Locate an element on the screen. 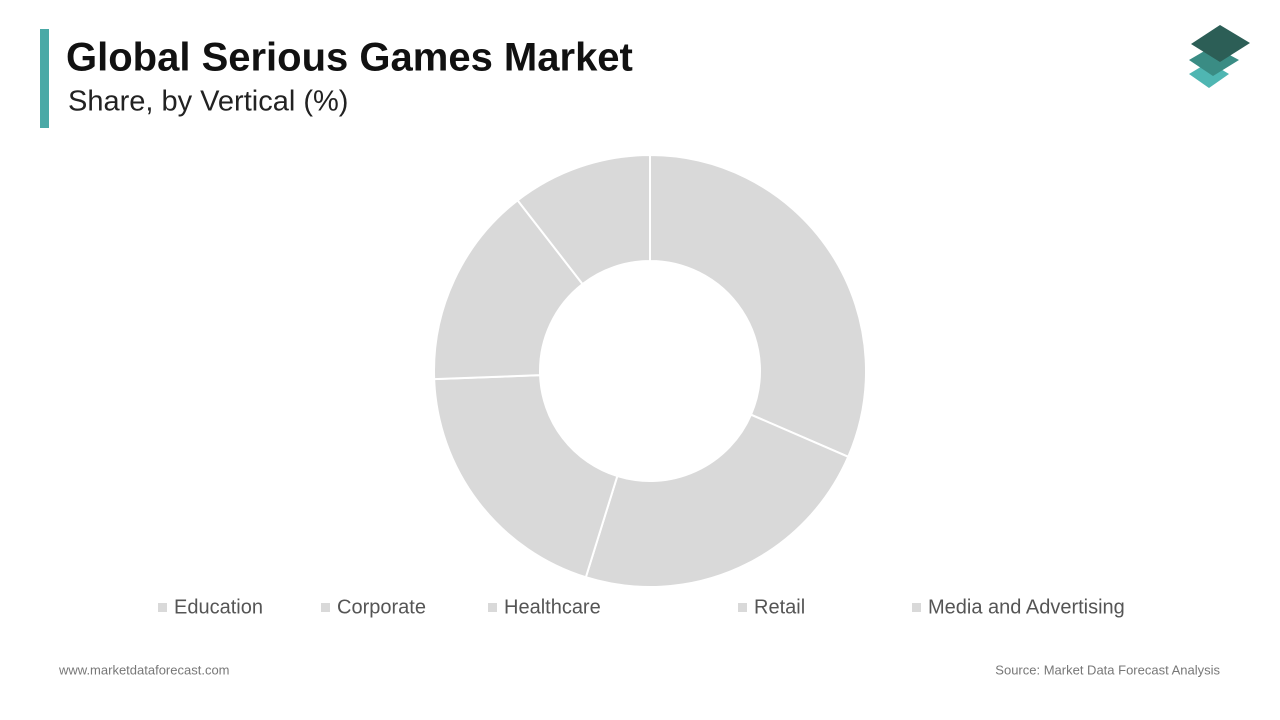 The height and width of the screenshot is (720, 1280). source: Source: Market Data Forecast Analysis is located at coordinates (1107, 669).